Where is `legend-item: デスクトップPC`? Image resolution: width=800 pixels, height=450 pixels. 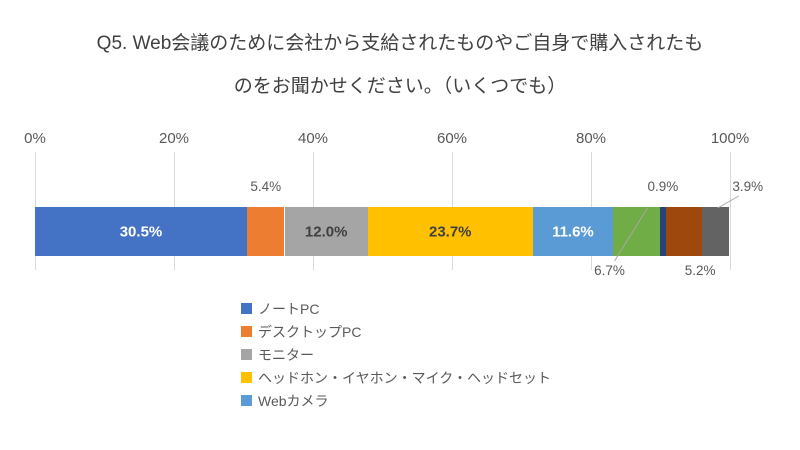 legend-item: デスクトップPC is located at coordinates (396, 331).